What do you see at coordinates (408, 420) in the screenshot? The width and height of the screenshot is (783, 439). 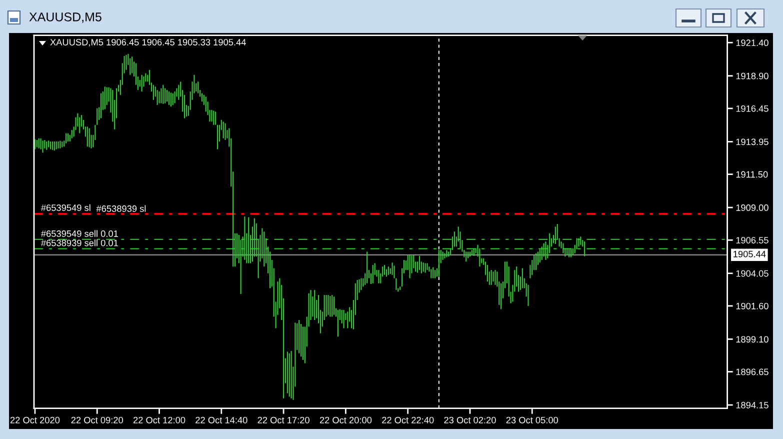 I see `x-tick-label: 22 Oct 22:40` at bounding box center [408, 420].